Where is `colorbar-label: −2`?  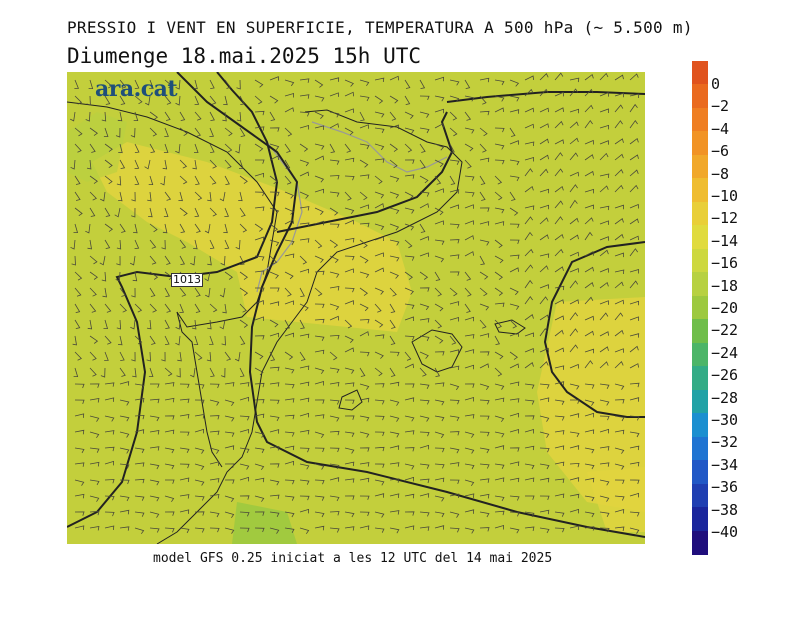 colorbar-label: −2 is located at coordinates (720, 106).